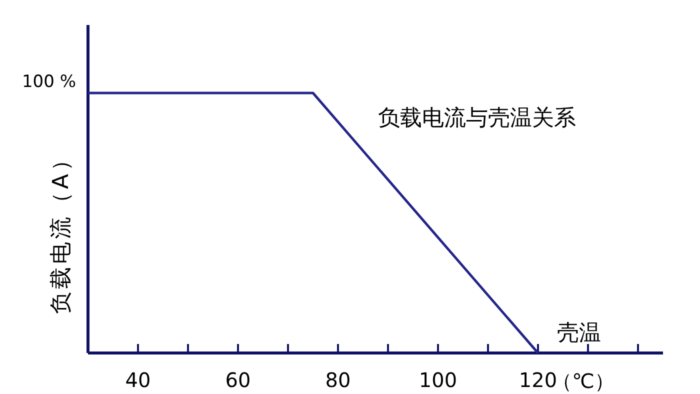 The width and height of the screenshot is (700, 394). I want to click on x-tick-label: 40, so click(138, 380).